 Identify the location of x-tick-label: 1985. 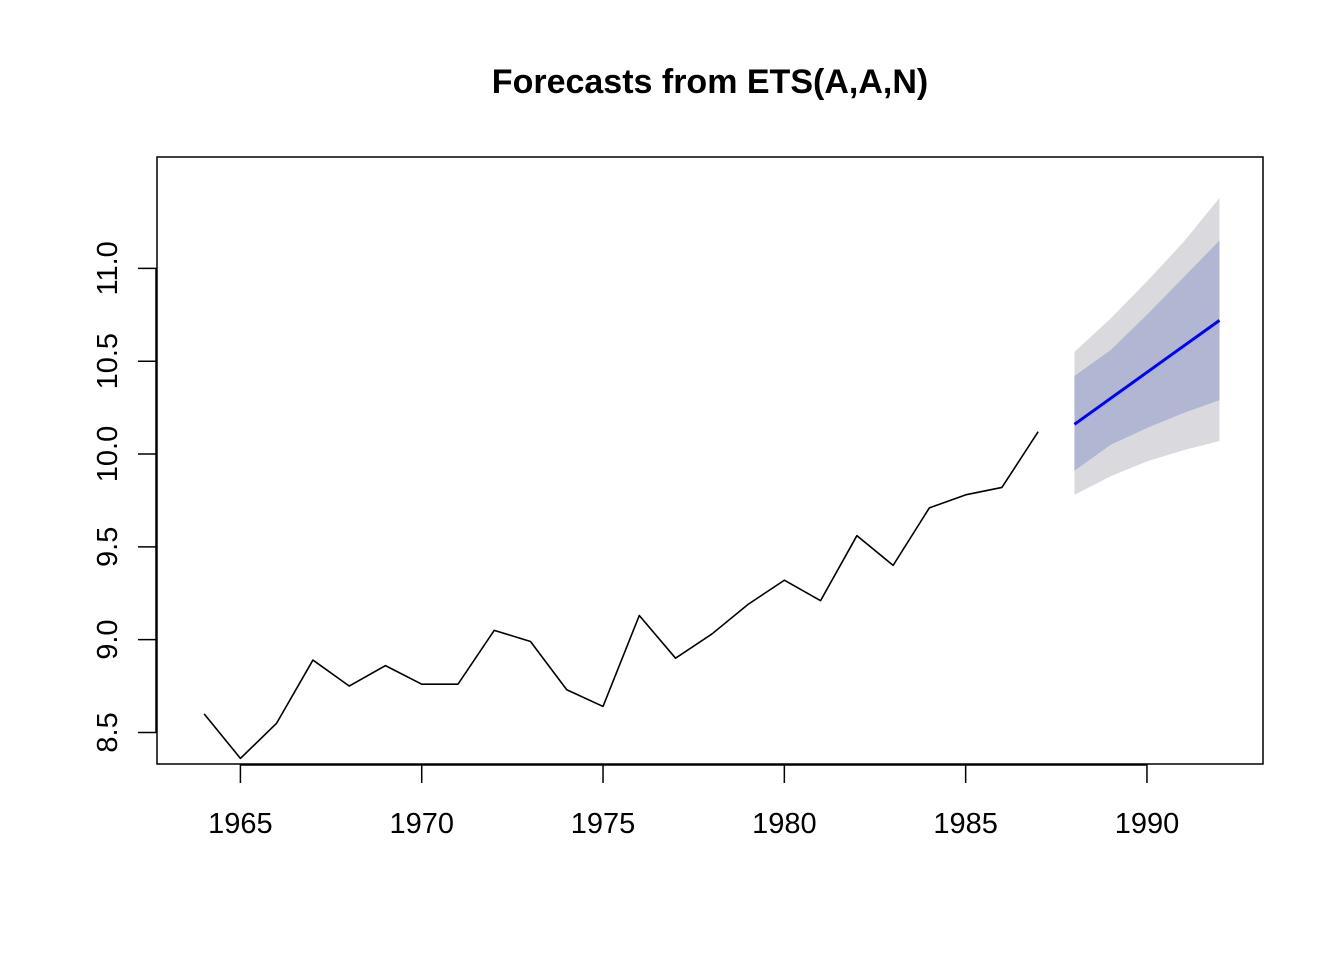
(965, 824).